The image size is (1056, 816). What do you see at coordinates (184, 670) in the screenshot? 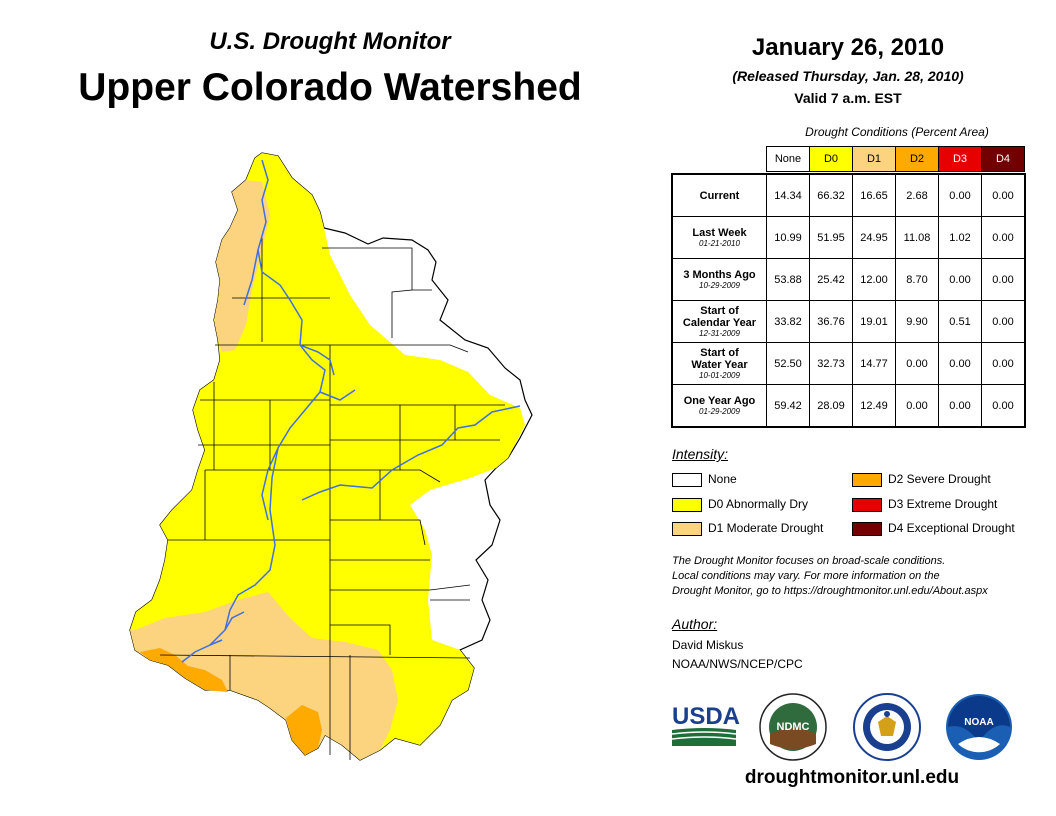
I see `drought-d2-southwest` at bounding box center [184, 670].